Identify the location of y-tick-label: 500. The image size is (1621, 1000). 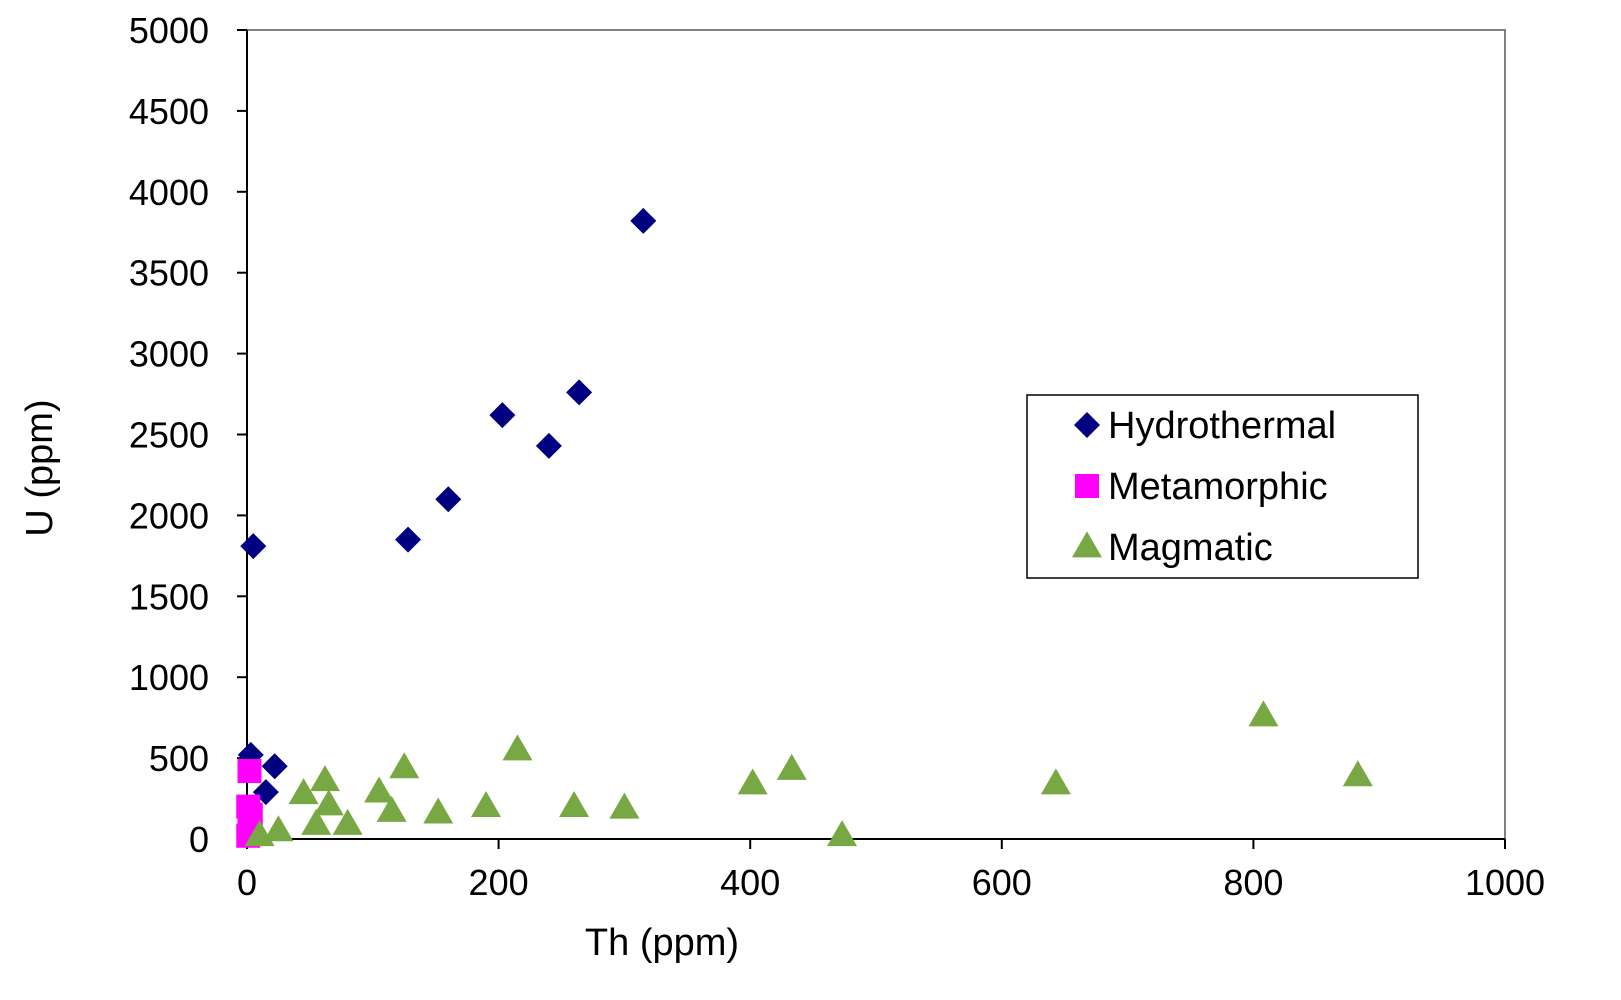
(179, 758).